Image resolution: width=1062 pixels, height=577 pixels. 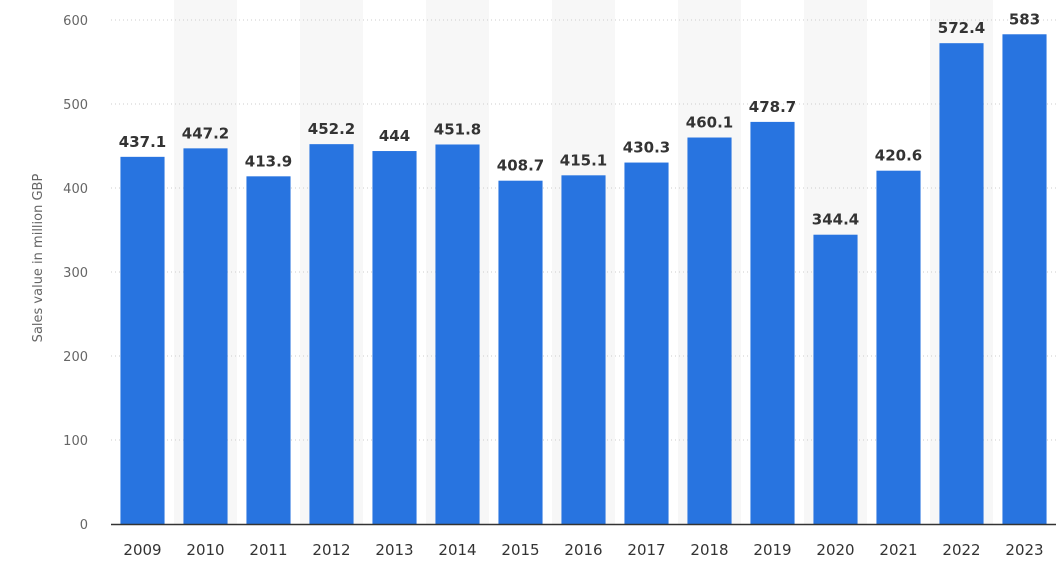 What do you see at coordinates (75, 441) in the screenshot?
I see `y-tick-label: 100` at bounding box center [75, 441].